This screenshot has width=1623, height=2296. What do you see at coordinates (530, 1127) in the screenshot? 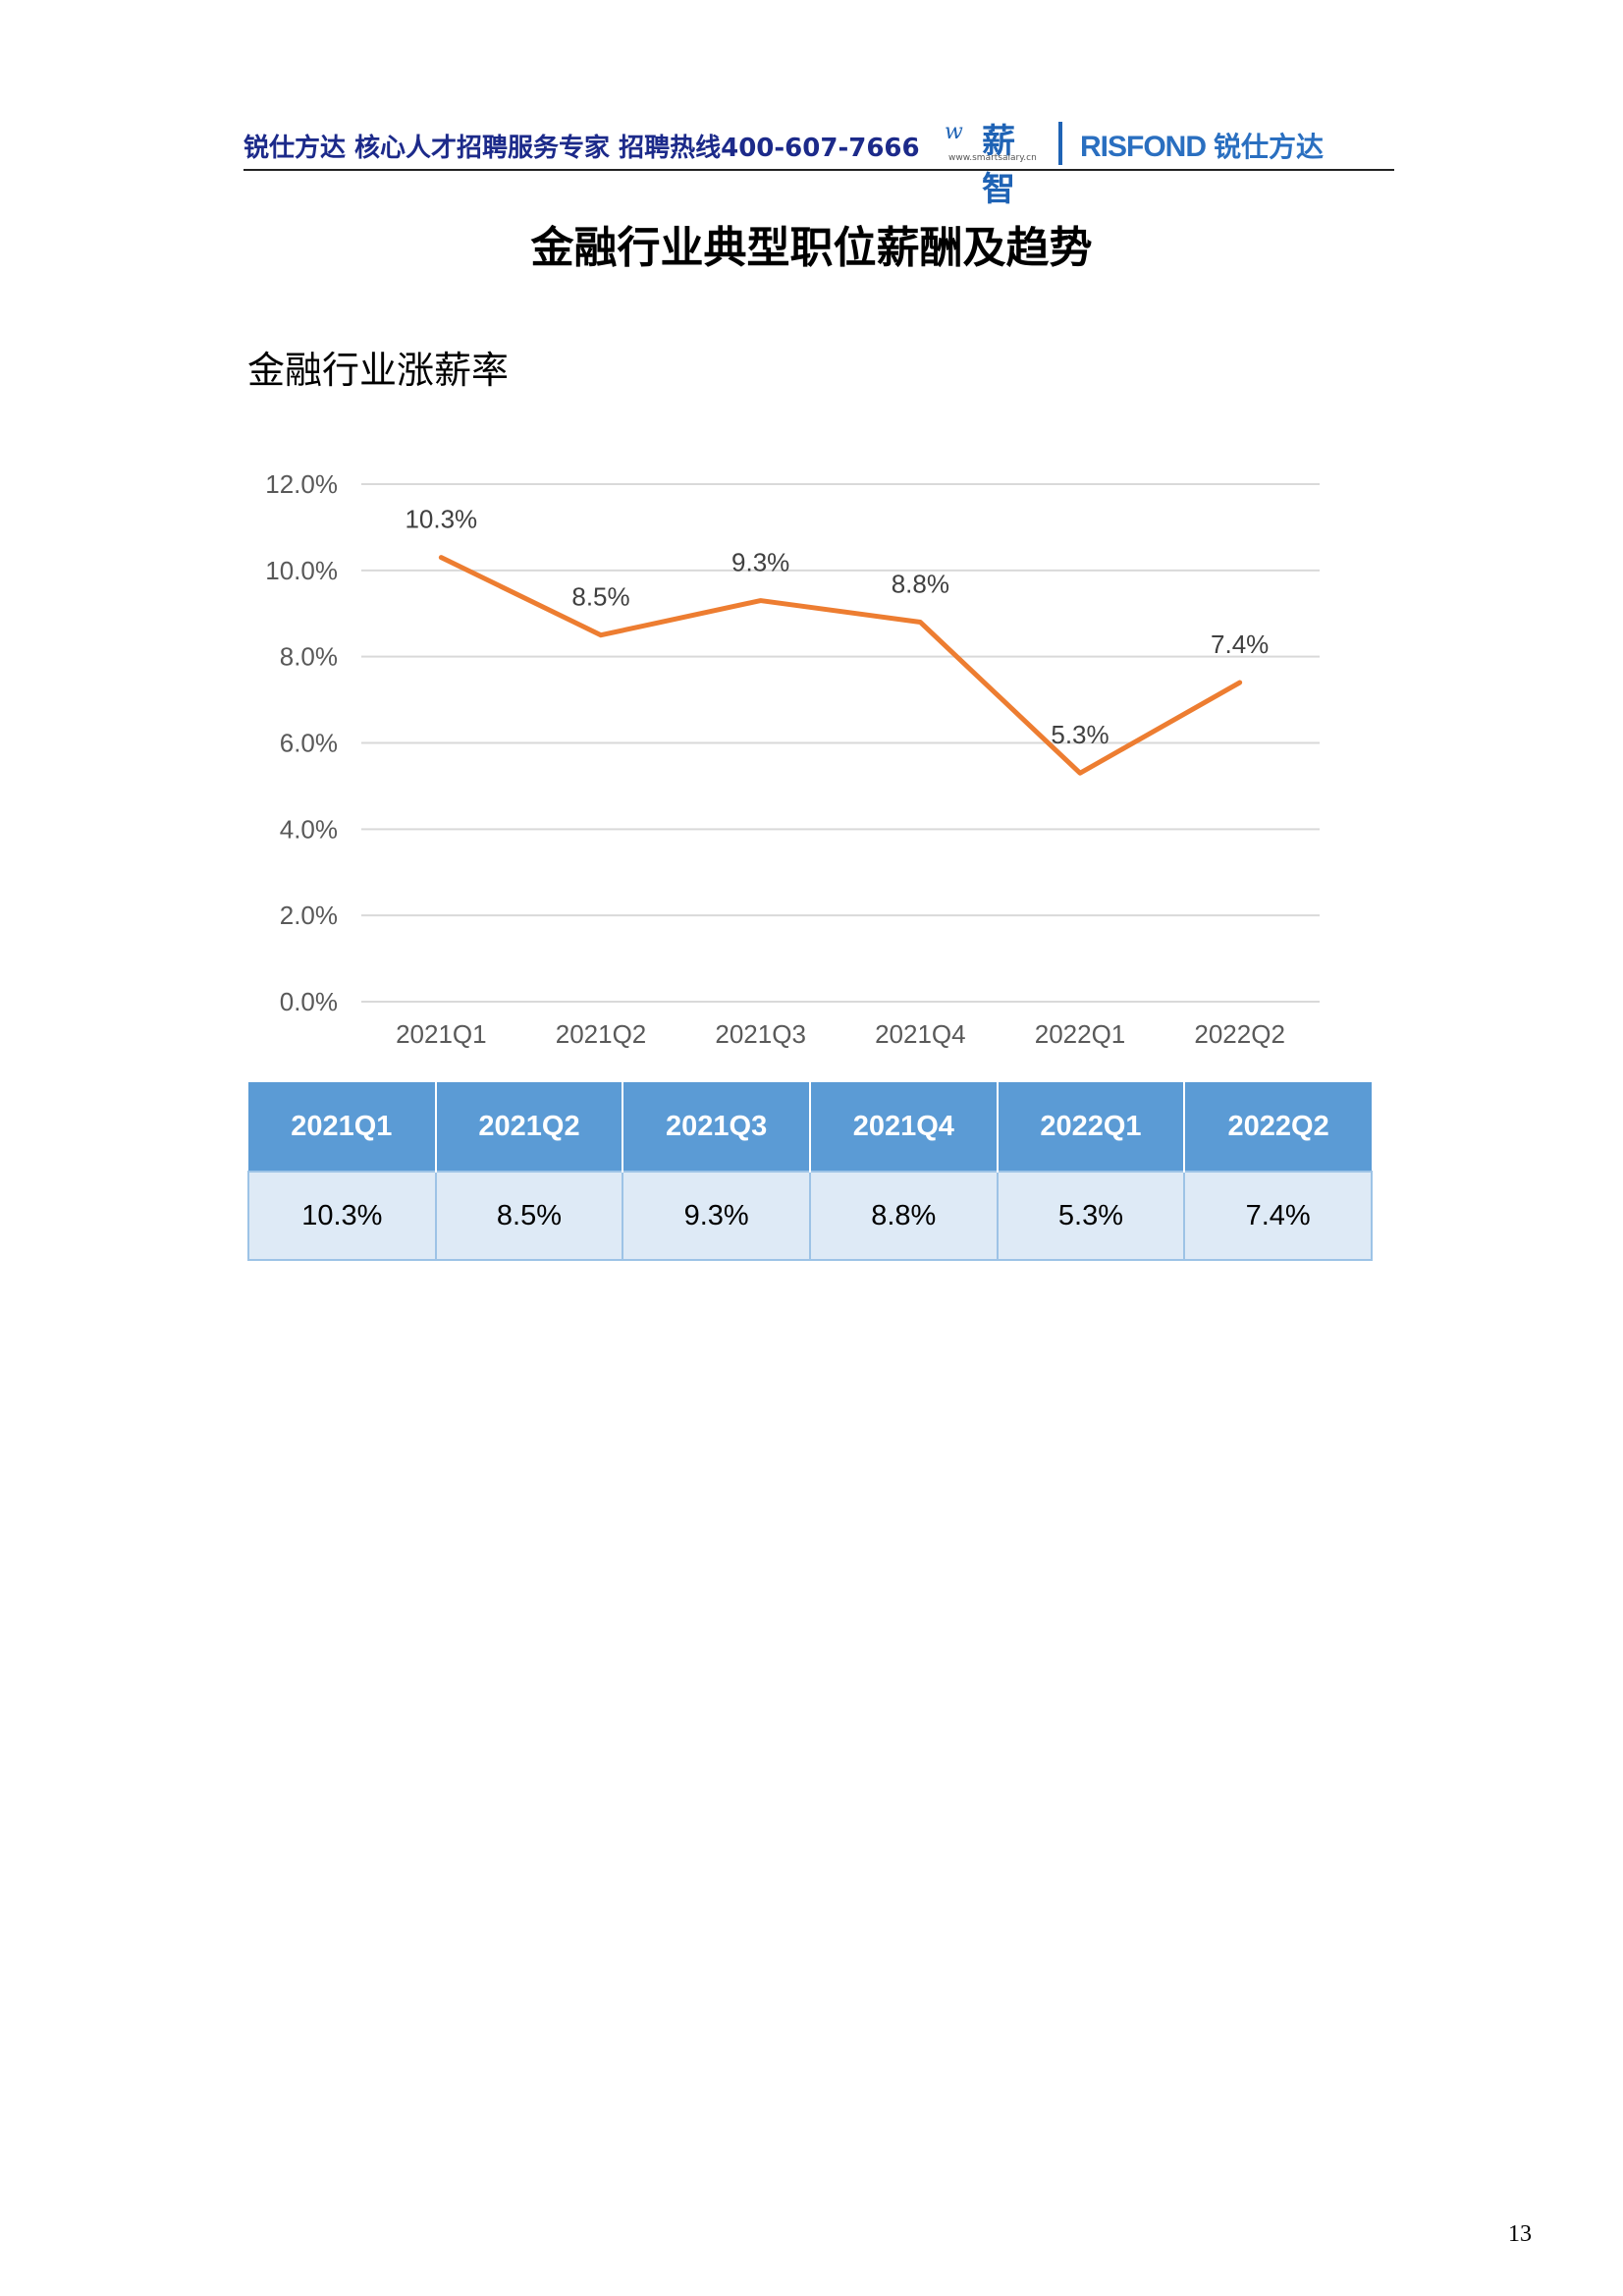
I see `table-header-cell: 2021Q2` at bounding box center [530, 1127].